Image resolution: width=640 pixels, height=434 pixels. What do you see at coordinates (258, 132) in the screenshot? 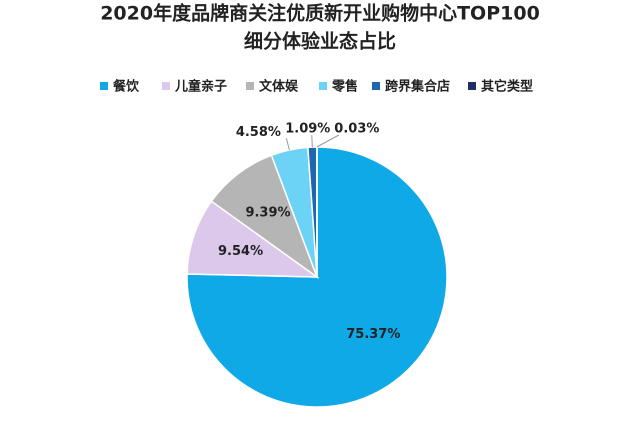
I see `value-label: 4.58%` at bounding box center [258, 132].